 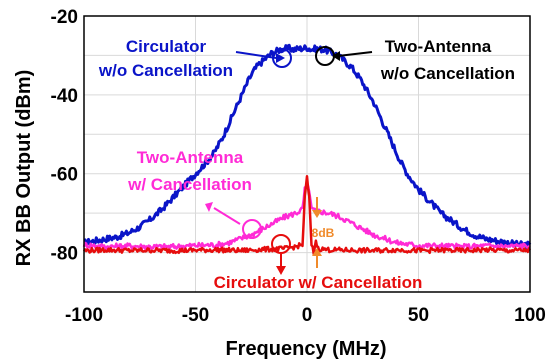 I want to click on marker-circle-blue, so click(x=282, y=58).